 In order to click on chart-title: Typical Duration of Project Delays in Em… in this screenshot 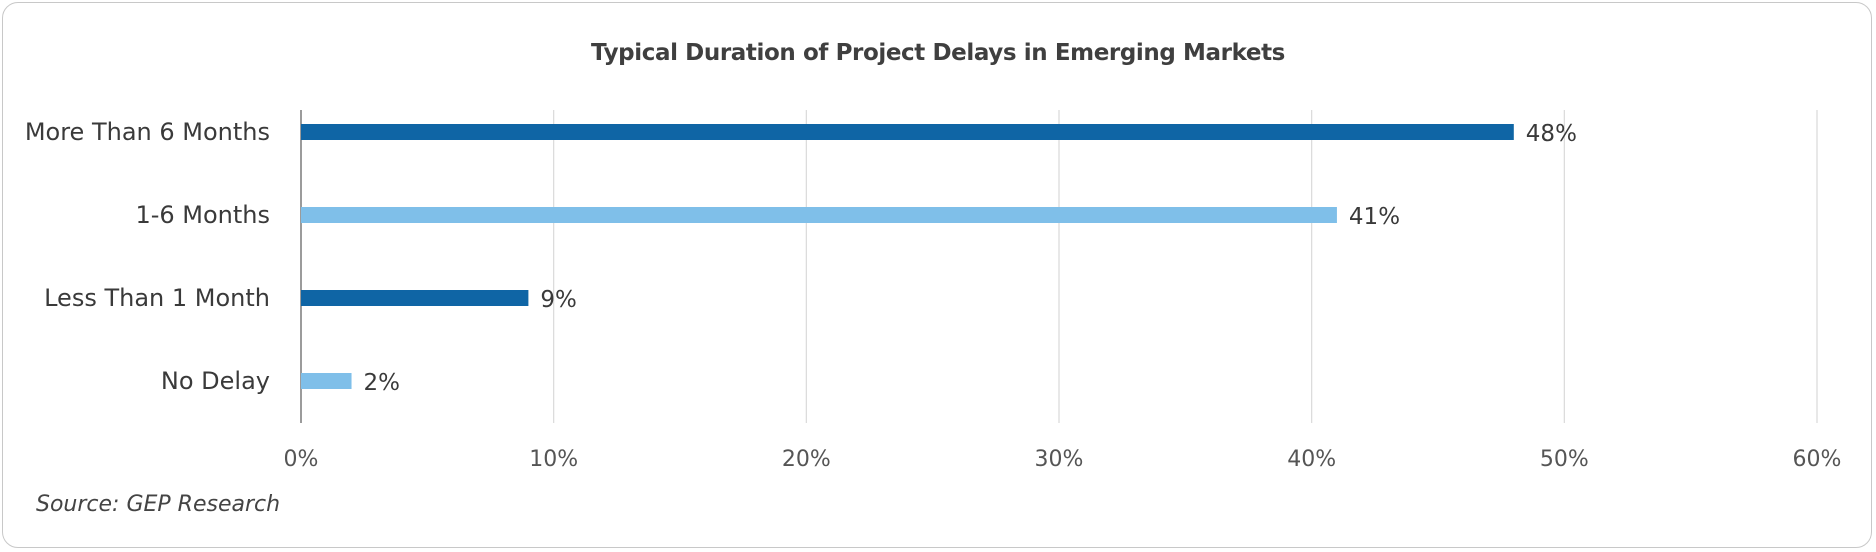, I will do `click(938, 53)`.